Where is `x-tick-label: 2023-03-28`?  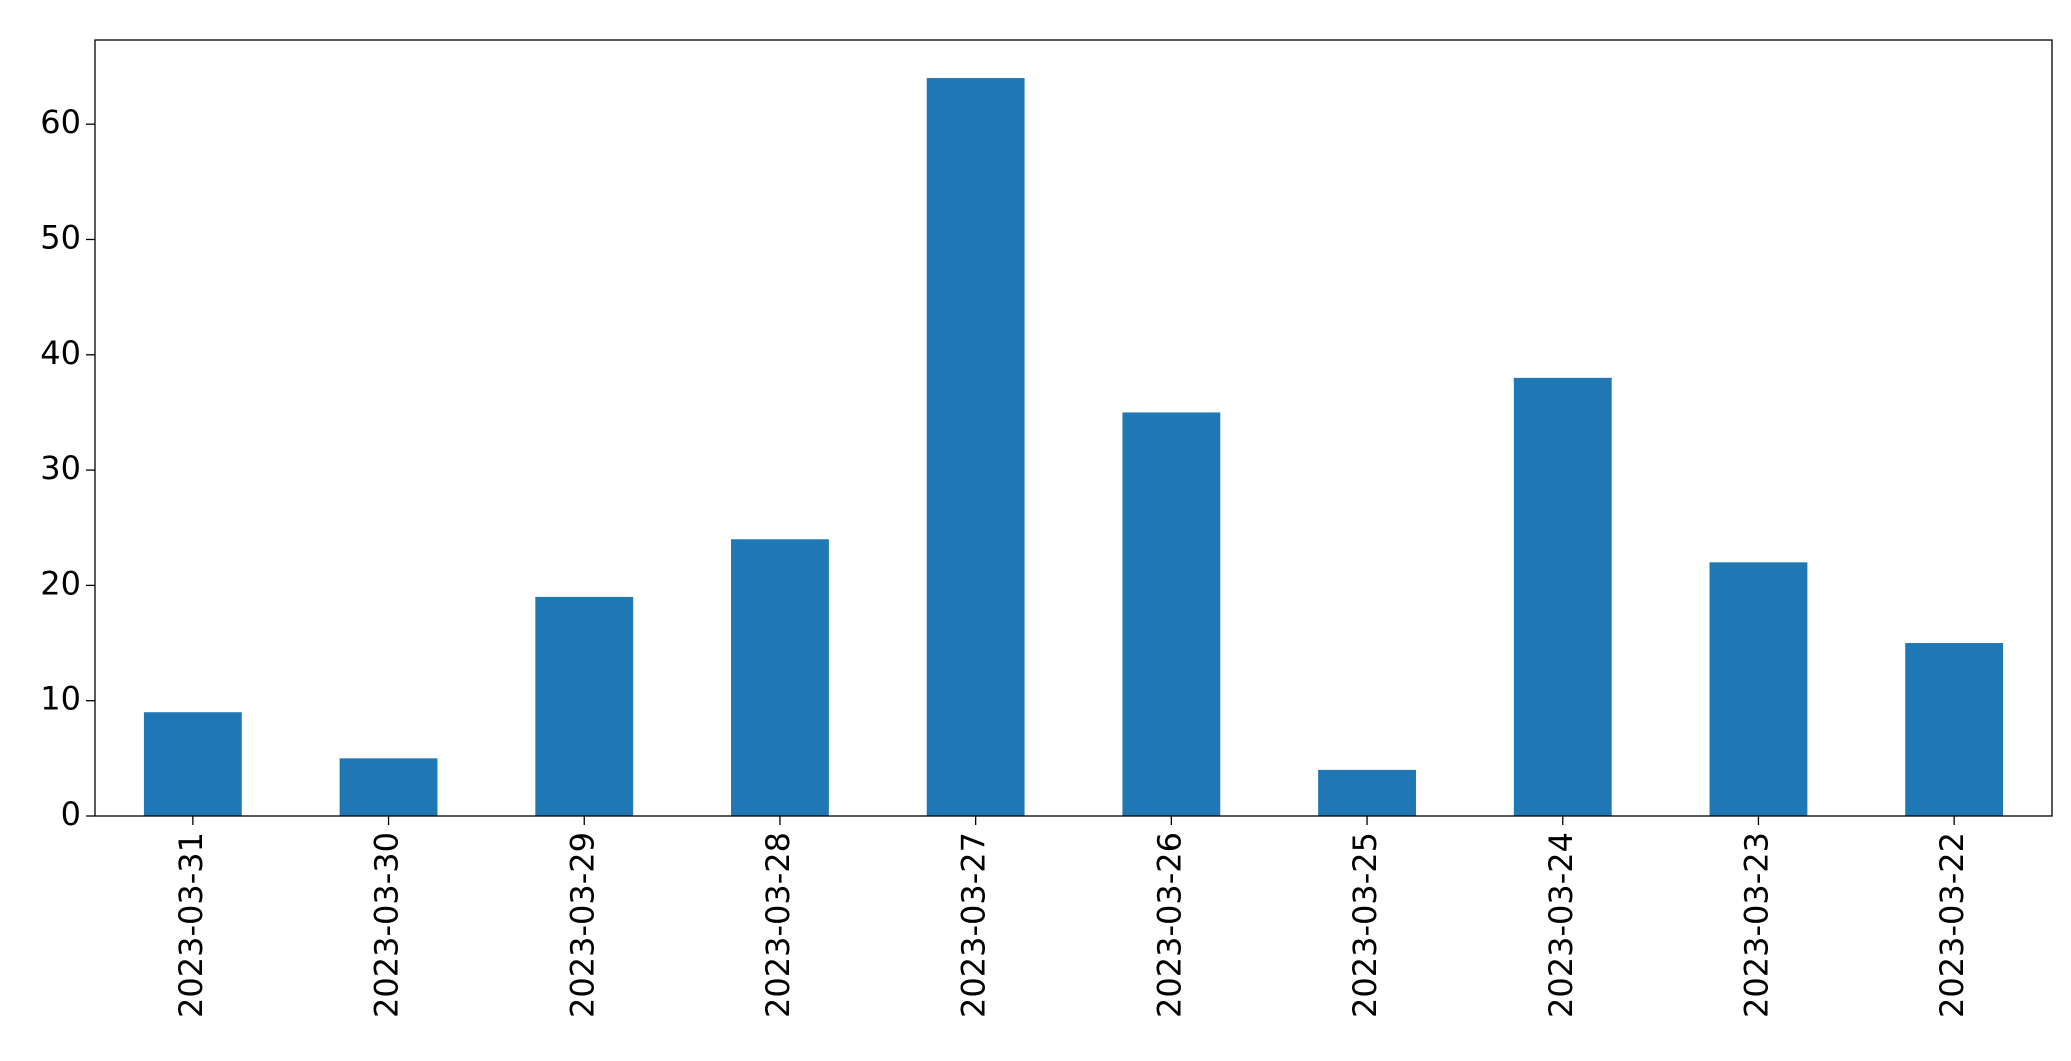 x-tick-label: 2023-03-28 is located at coordinates (778, 925).